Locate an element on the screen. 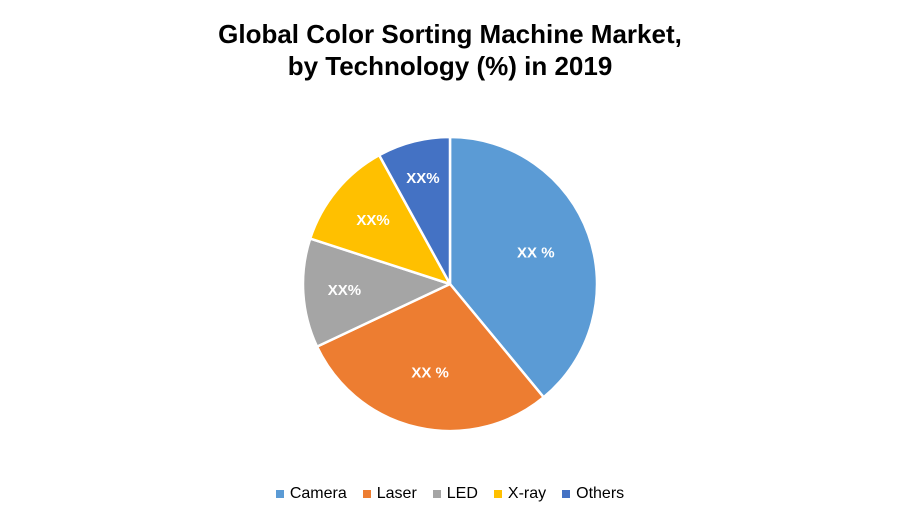 The height and width of the screenshot is (525, 900). legend-item-led: LED is located at coordinates (455, 494).